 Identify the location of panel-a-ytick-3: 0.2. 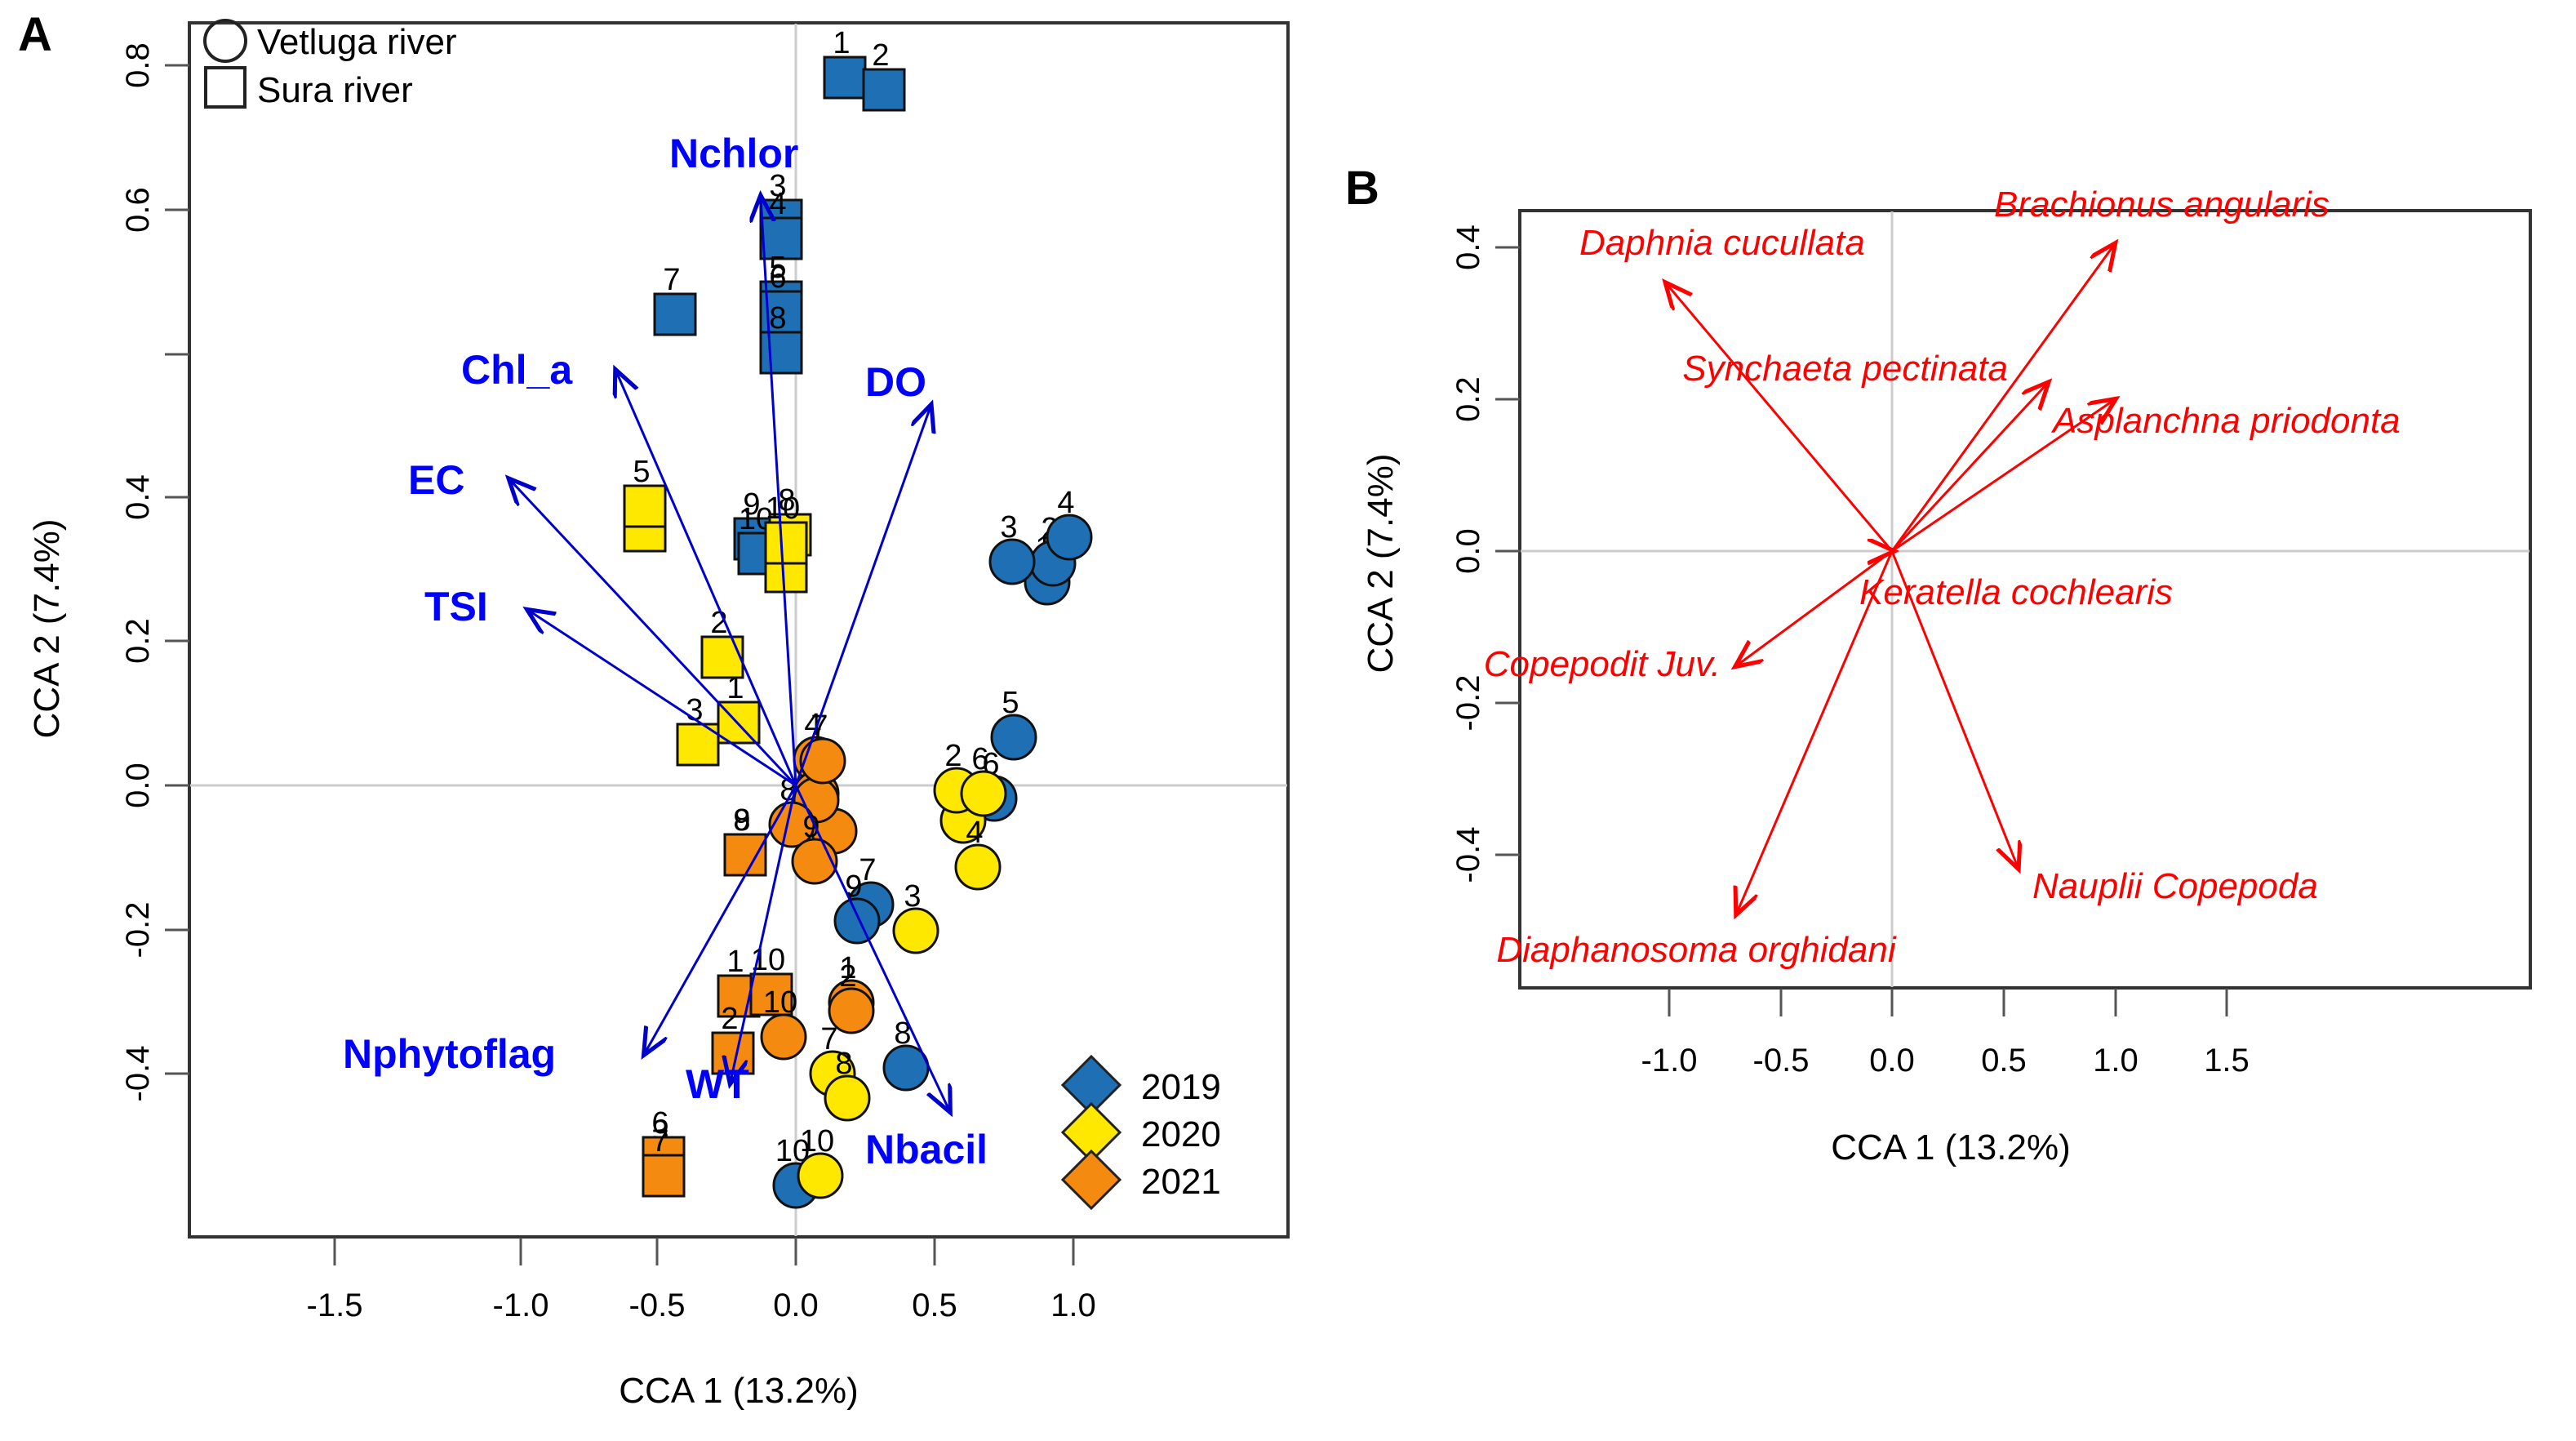
(138, 641).